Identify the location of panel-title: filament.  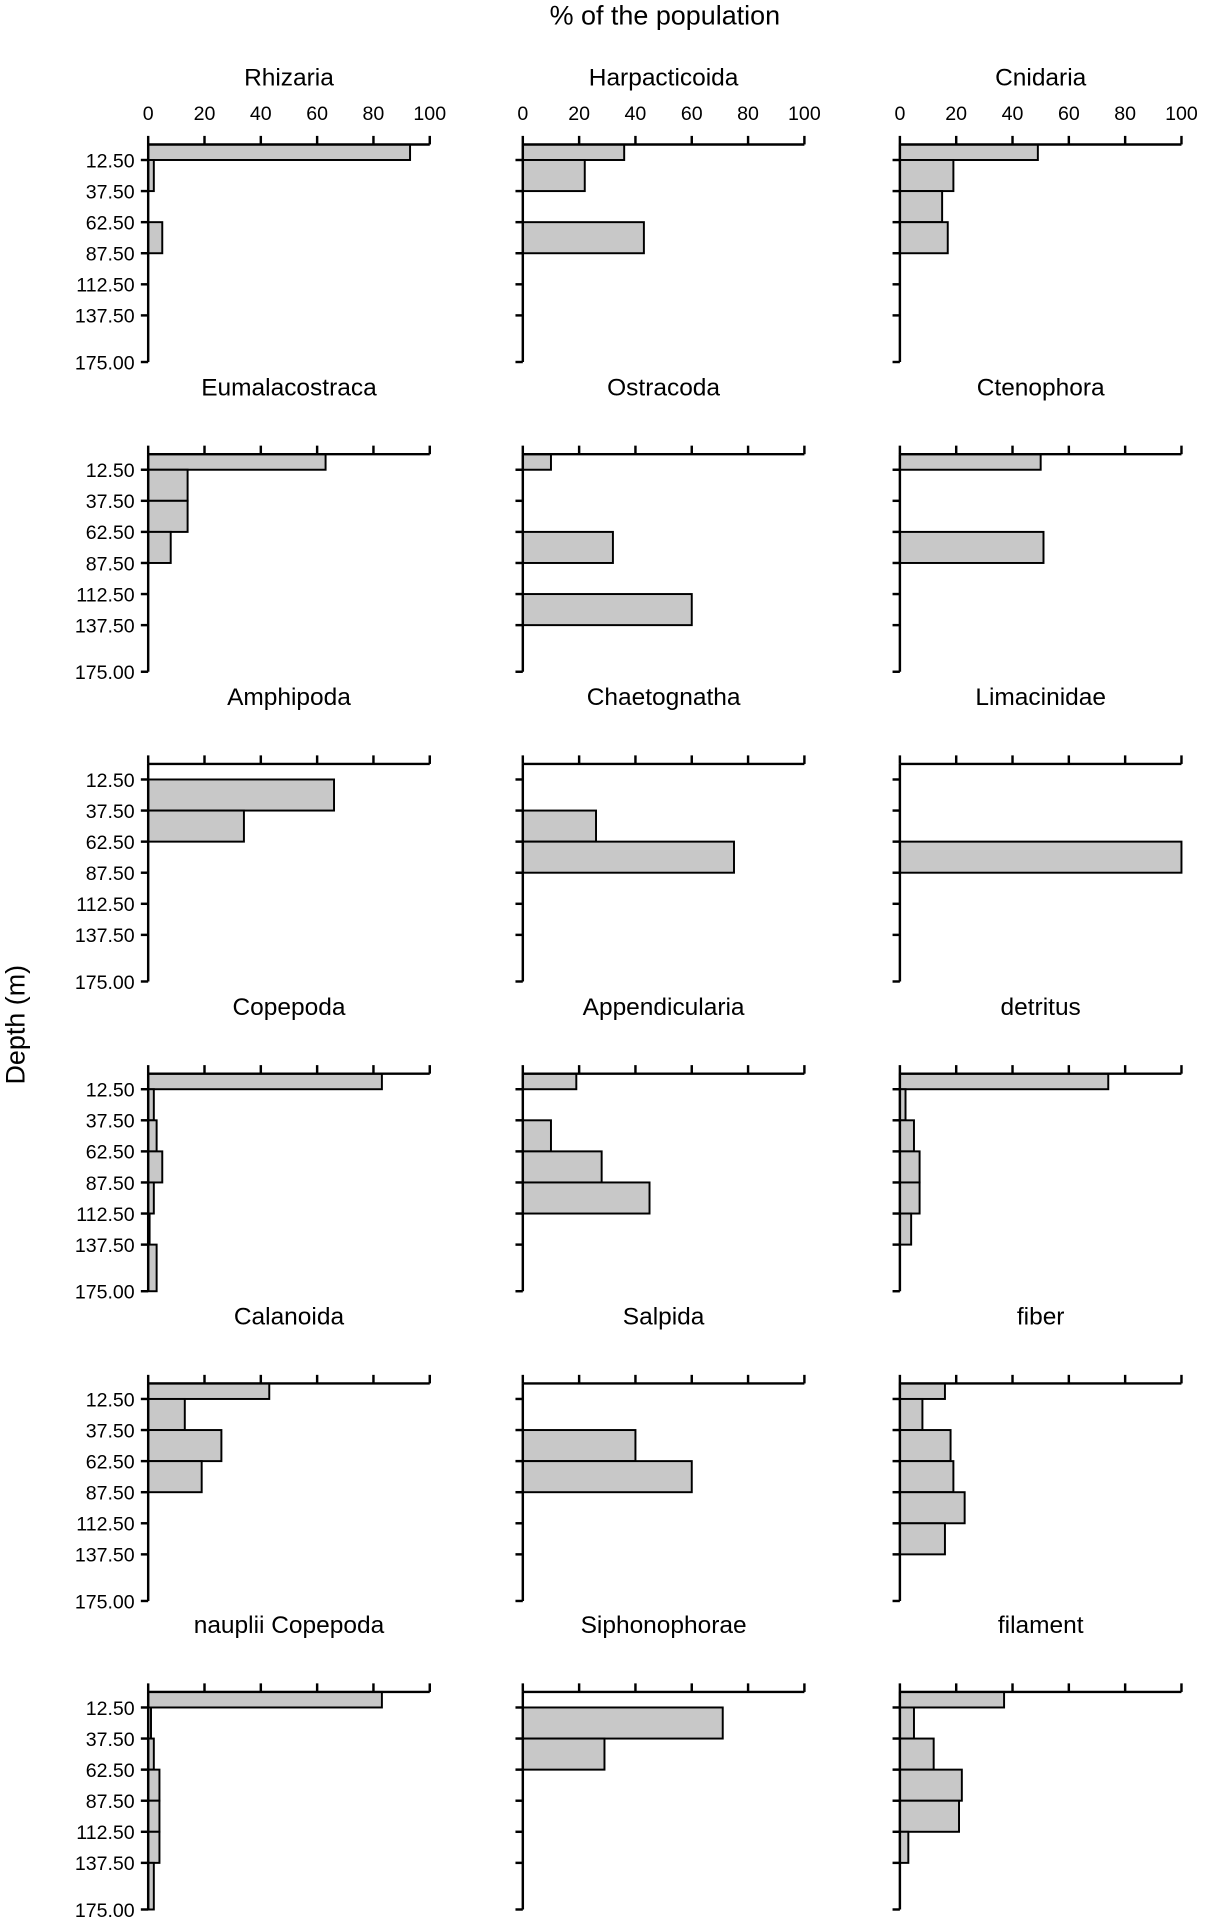
(1041, 1625).